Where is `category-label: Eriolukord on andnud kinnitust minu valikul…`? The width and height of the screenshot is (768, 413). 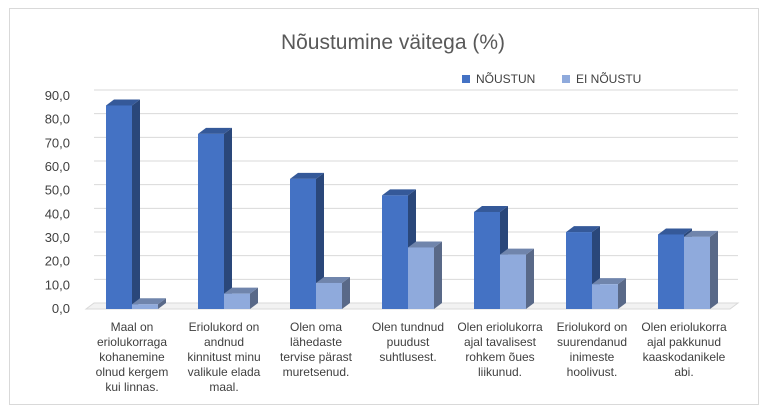 category-label: Eriolukord on andnud kinnitust minu valikul… is located at coordinates (223, 357).